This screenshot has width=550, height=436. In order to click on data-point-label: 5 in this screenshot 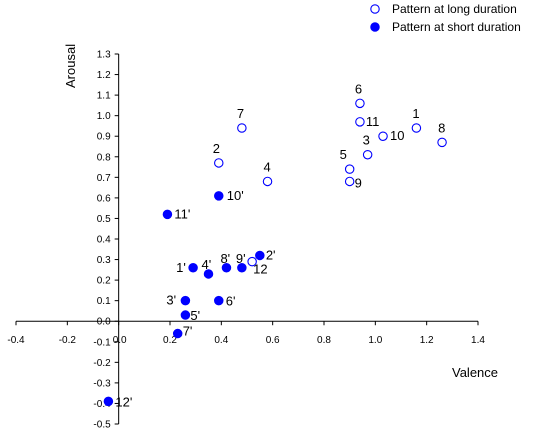, I will do `click(343, 154)`.